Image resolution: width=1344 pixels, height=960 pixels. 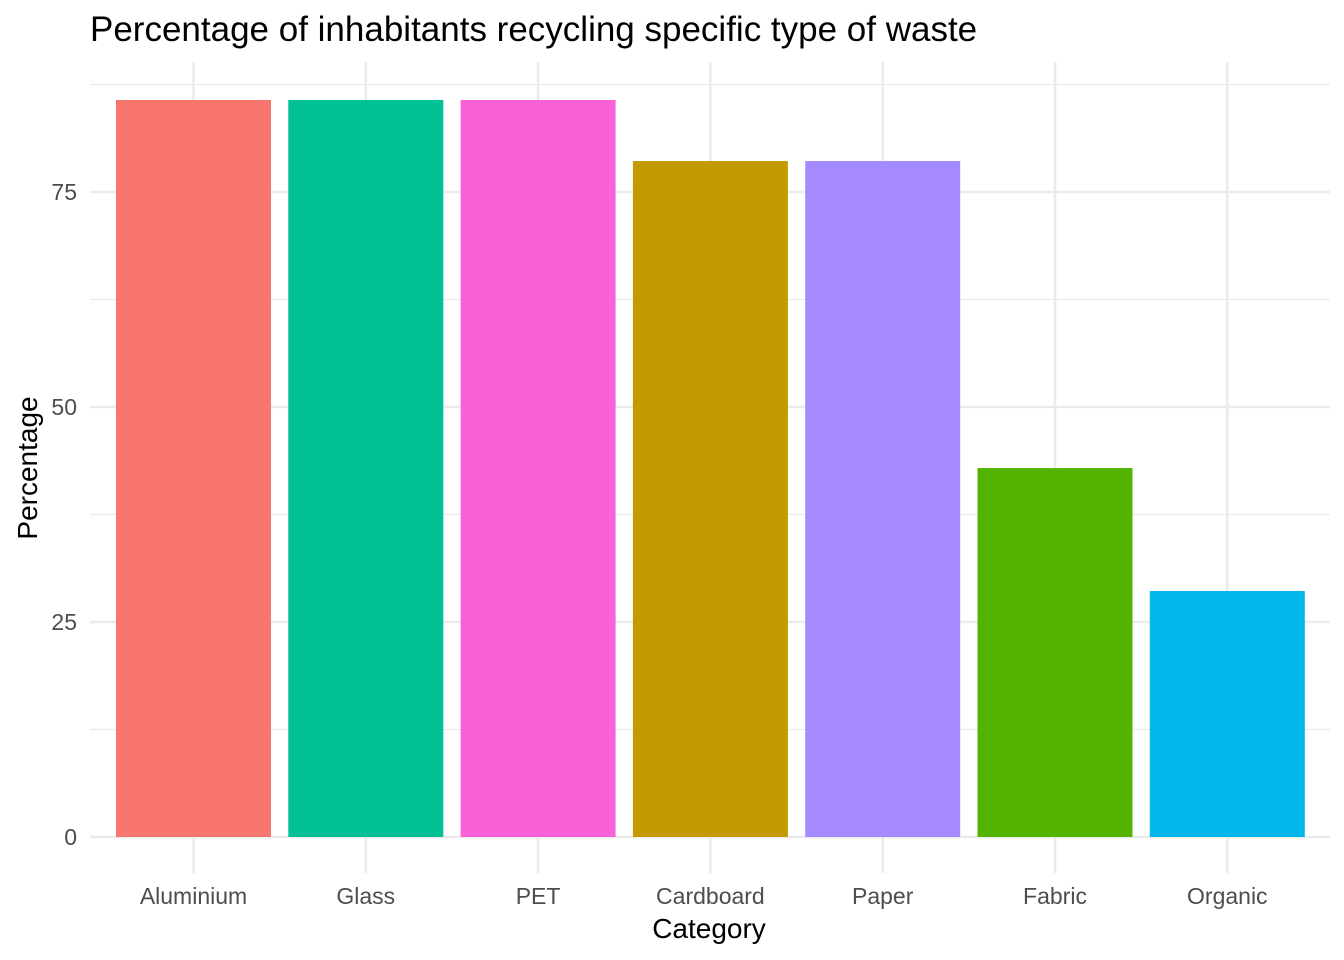 What do you see at coordinates (1227, 896) in the screenshot?
I see `x-tick-label: Organic` at bounding box center [1227, 896].